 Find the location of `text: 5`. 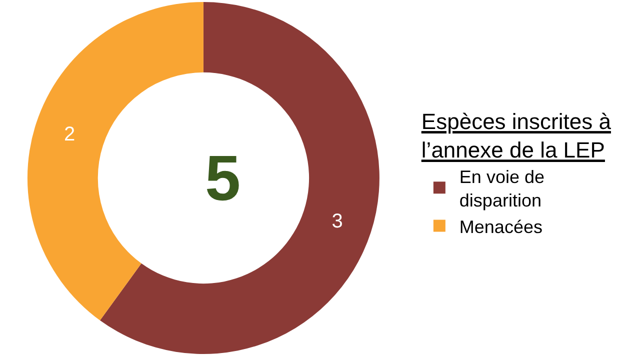

text: 5 is located at coordinates (223, 178).